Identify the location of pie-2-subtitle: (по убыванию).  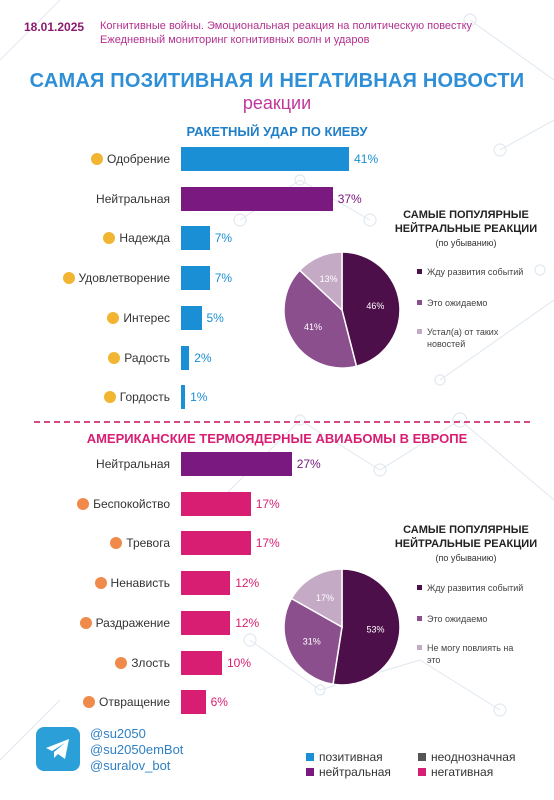
(466, 558).